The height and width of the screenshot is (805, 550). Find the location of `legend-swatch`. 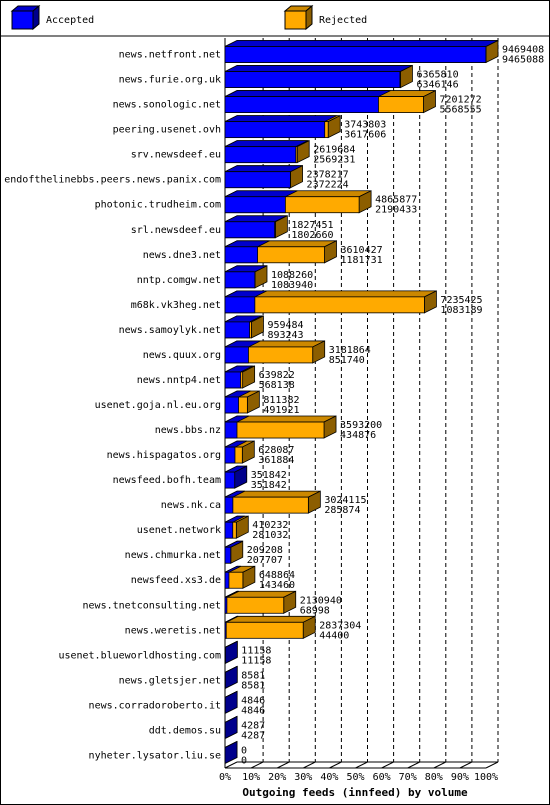

legend-swatch is located at coordinates (295, 20).